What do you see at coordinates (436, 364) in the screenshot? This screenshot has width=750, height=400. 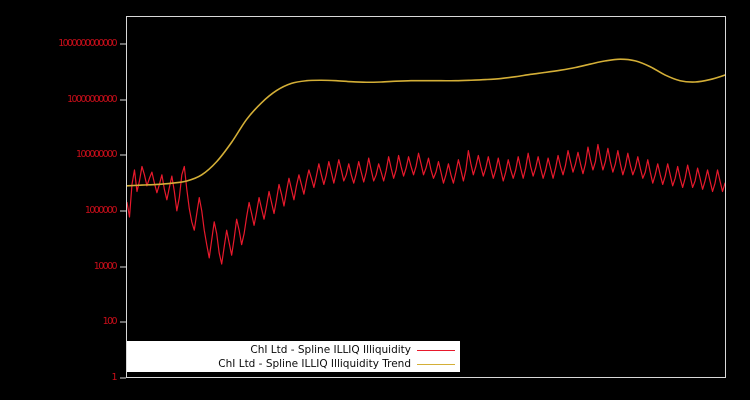 I see `legend-swatch-illiquidity-trend` at bounding box center [436, 364].